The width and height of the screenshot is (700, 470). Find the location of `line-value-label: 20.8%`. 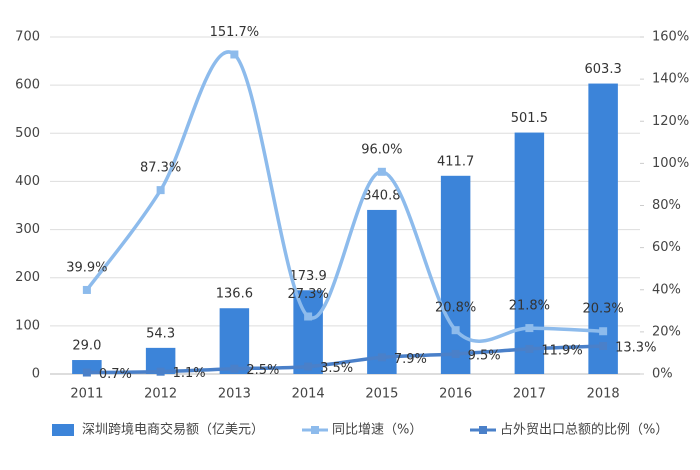

line-value-label: 20.8% is located at coordinates (455, 308).